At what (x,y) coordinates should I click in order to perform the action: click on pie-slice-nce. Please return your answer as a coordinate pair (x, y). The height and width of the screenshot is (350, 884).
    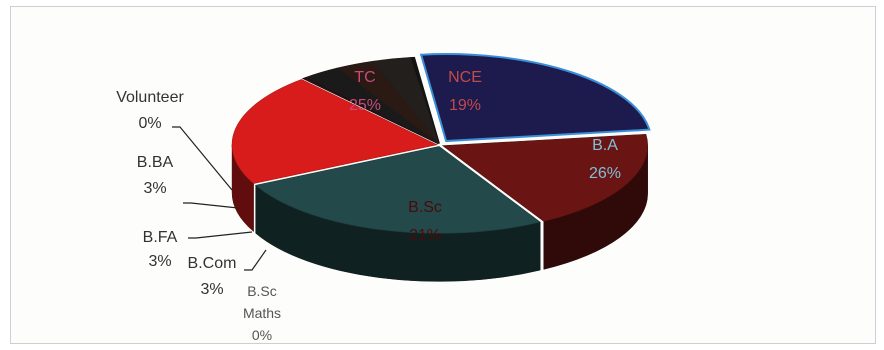
    Looking at the image, I should click on (544, 177).